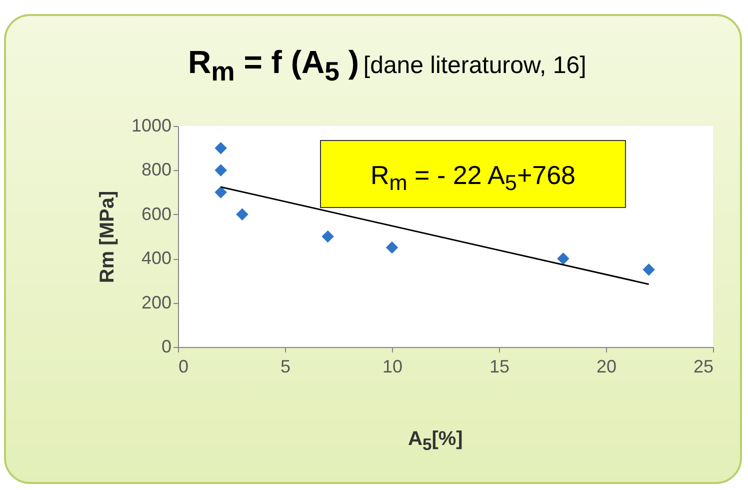  Describe the element at coordinates (107, 237) in the screenshot. I see `y-axis-title: Rm [MPa]` at that location.